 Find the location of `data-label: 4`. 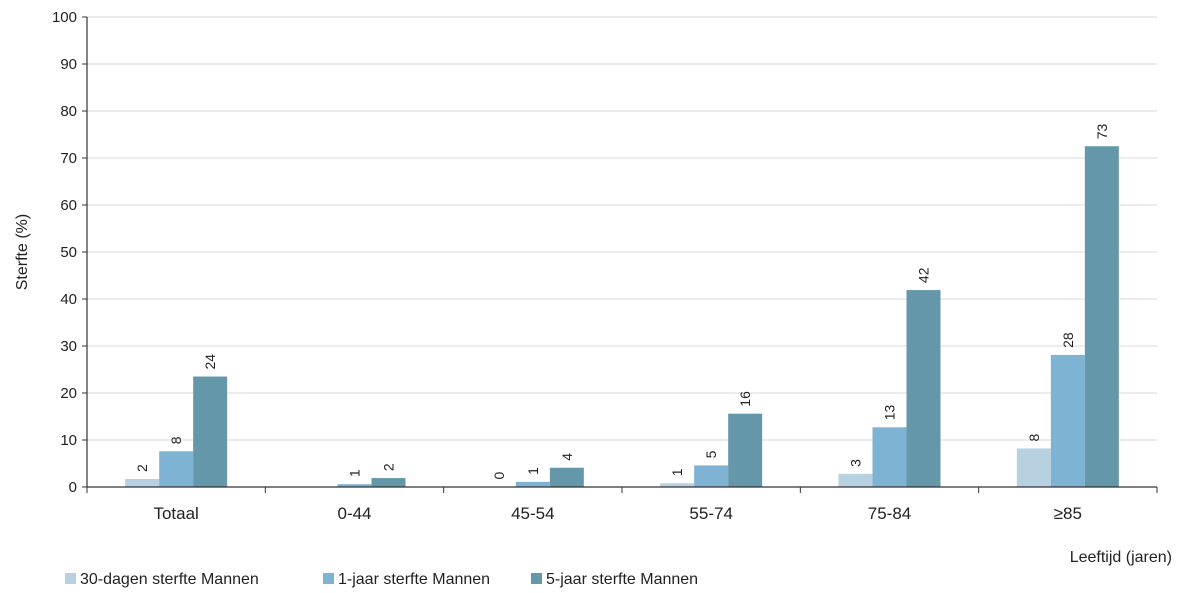

data-label: 4 is located at coordinates (567, 457).